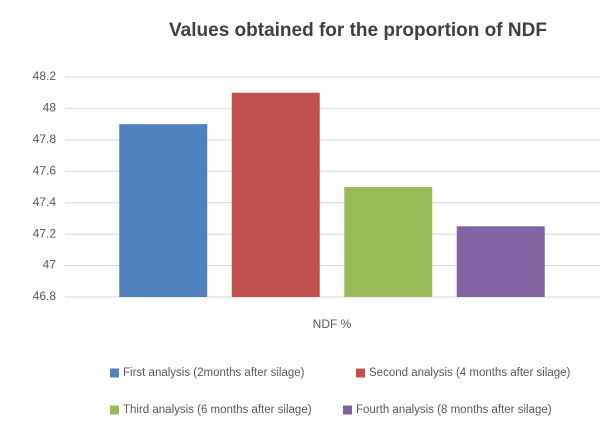  I want to click on y-tick-label: 48, so click(50, 108).